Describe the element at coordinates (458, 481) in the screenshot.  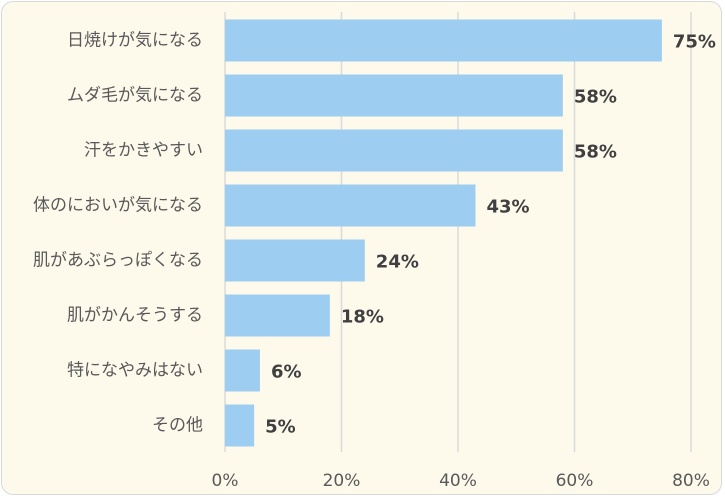
I see `x-tick-label: 40%` at that location.